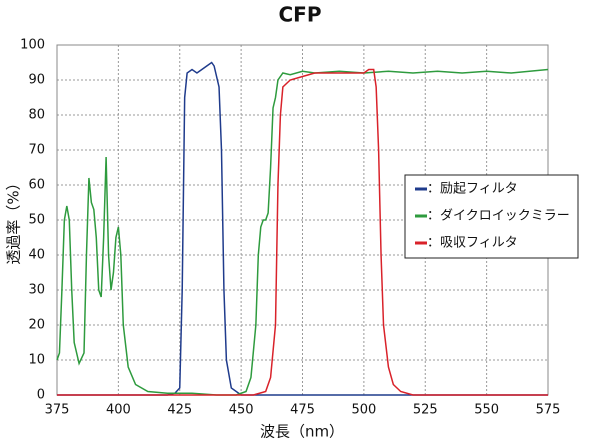 This screenshot has width=600, height=444. I want to click on legend-label: ：吸収フィルタ, so click(472, 243).